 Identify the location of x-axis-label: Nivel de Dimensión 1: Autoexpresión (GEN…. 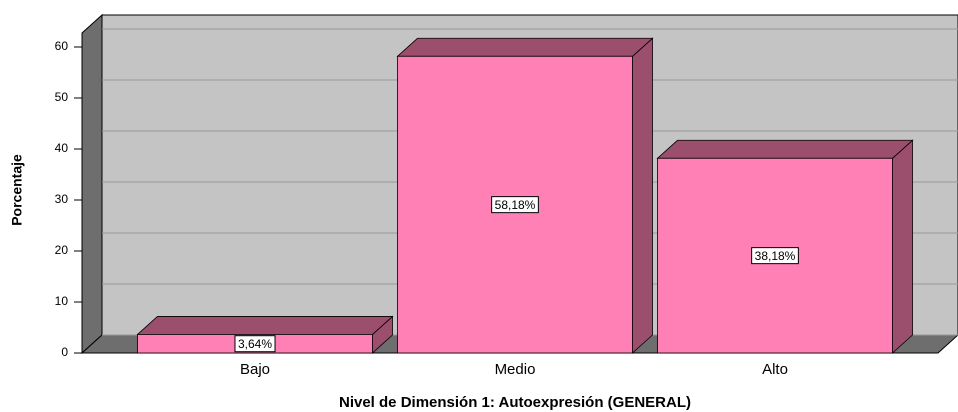
(515, 402).